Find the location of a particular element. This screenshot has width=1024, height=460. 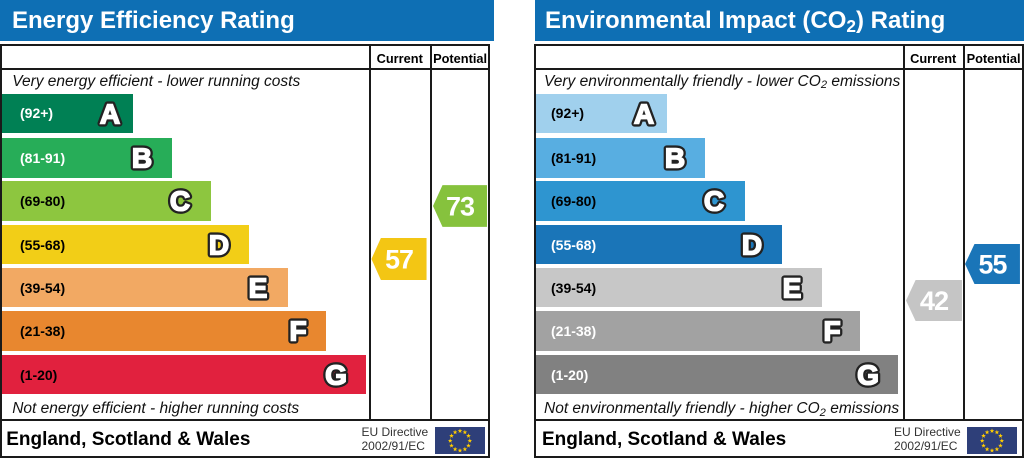

svg-text: 57 is located at coordinates (399, 259).